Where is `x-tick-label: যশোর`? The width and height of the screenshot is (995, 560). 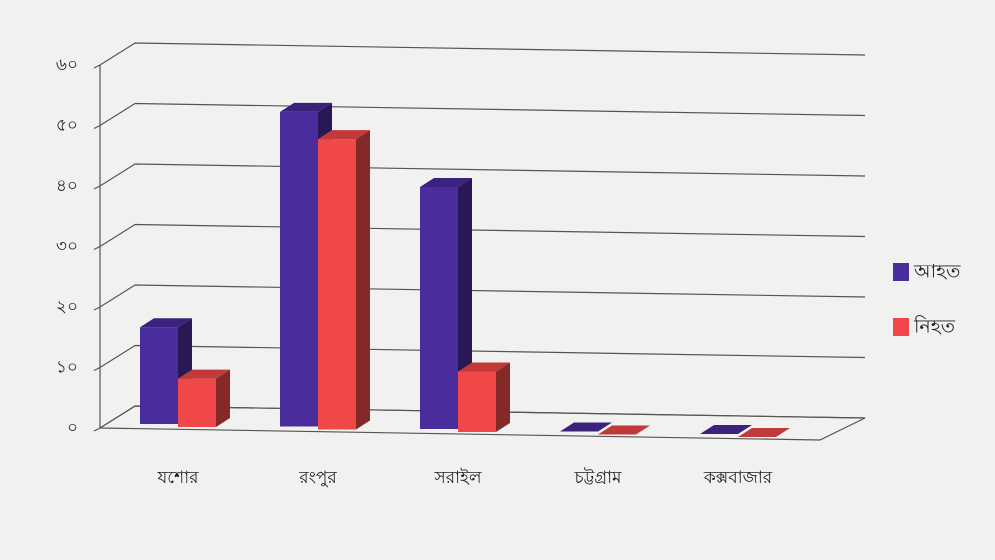 x-tick-label: যশোর is located at coordinates (178, 478).